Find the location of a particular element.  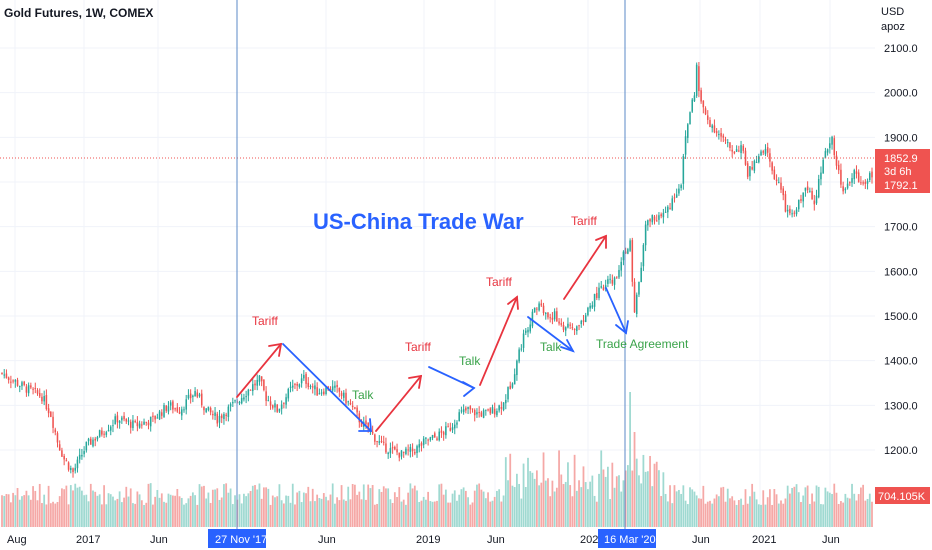

time-highlight-mar-2020-label: 16 Mar '20 is located at coordinates (630, 540).